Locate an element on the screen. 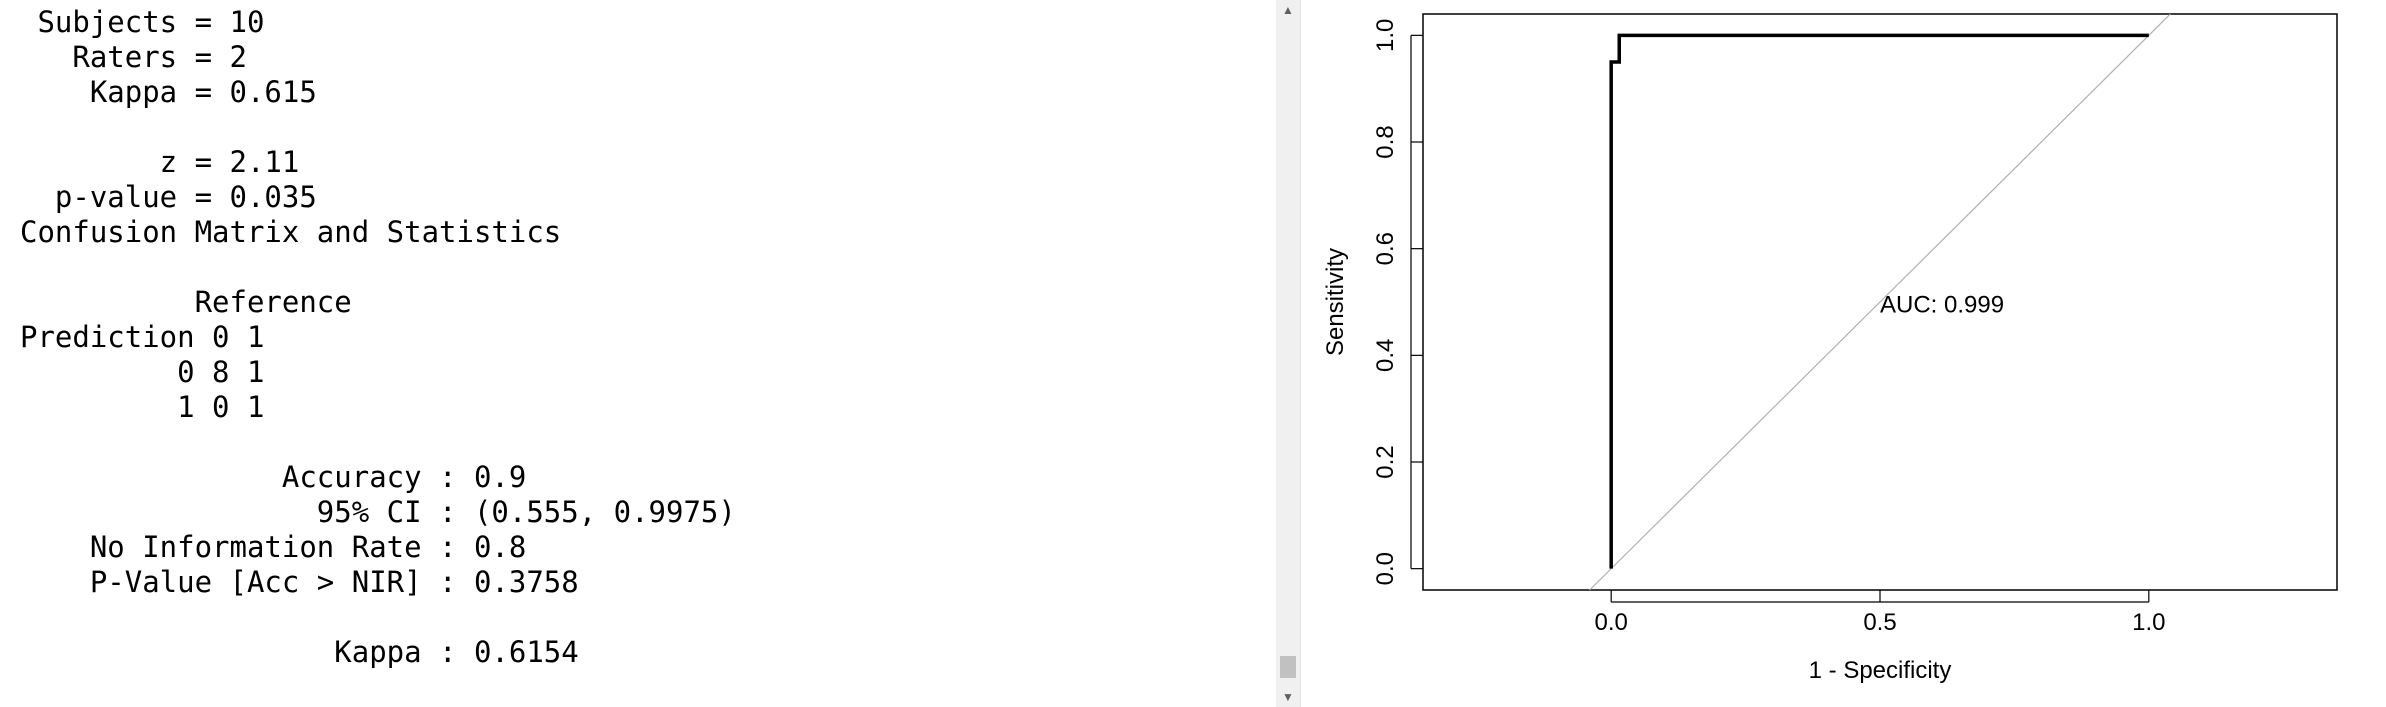 This screenshot has width=2386, height=707. console-line: Confusion Matrix and Statistics is located at coordinates (291, 232).